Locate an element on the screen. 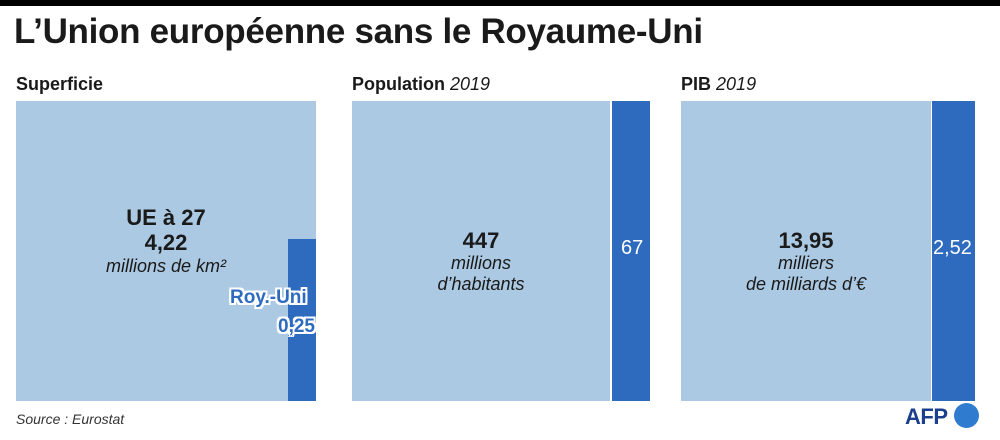 The width and height of the screenshot is (1000, 440). afp-logo-dot-icon is located at coordinates (966, 415).